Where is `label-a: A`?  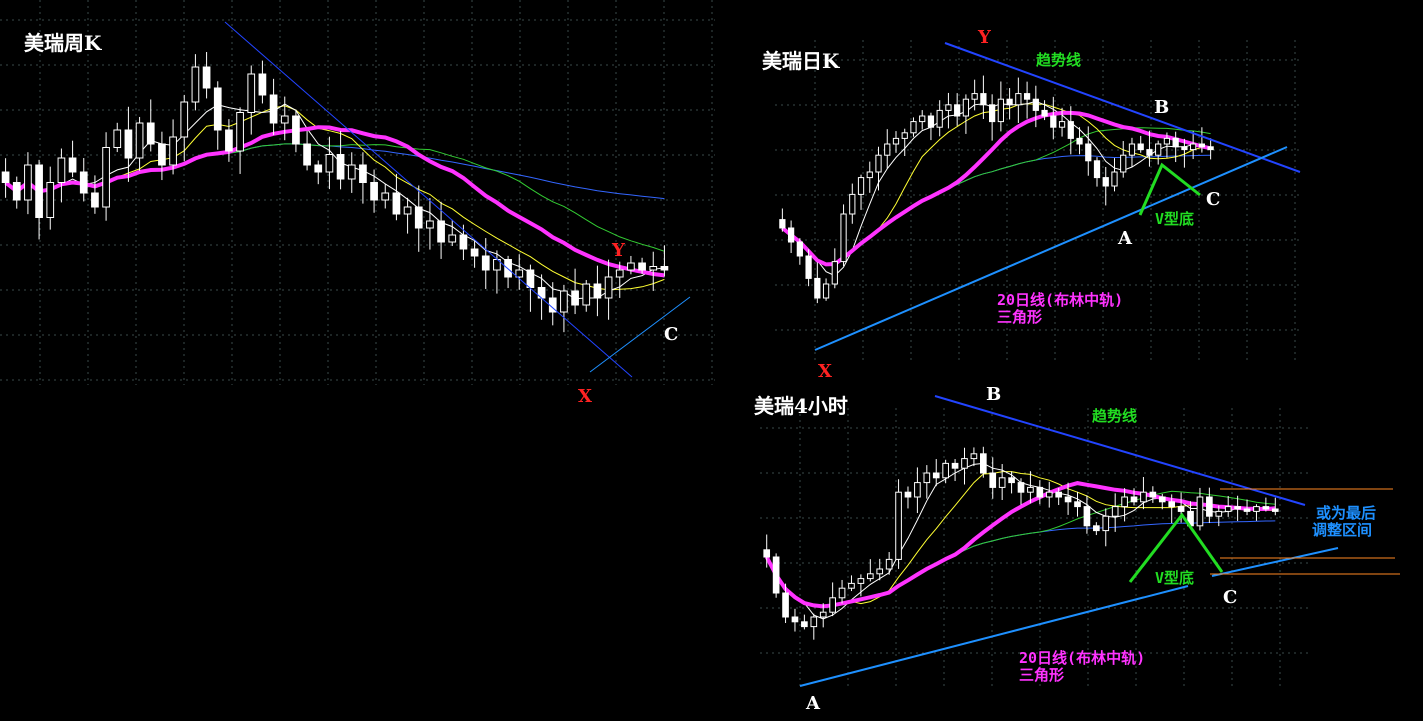 label-a: A is located at coordinates (1125, 238).